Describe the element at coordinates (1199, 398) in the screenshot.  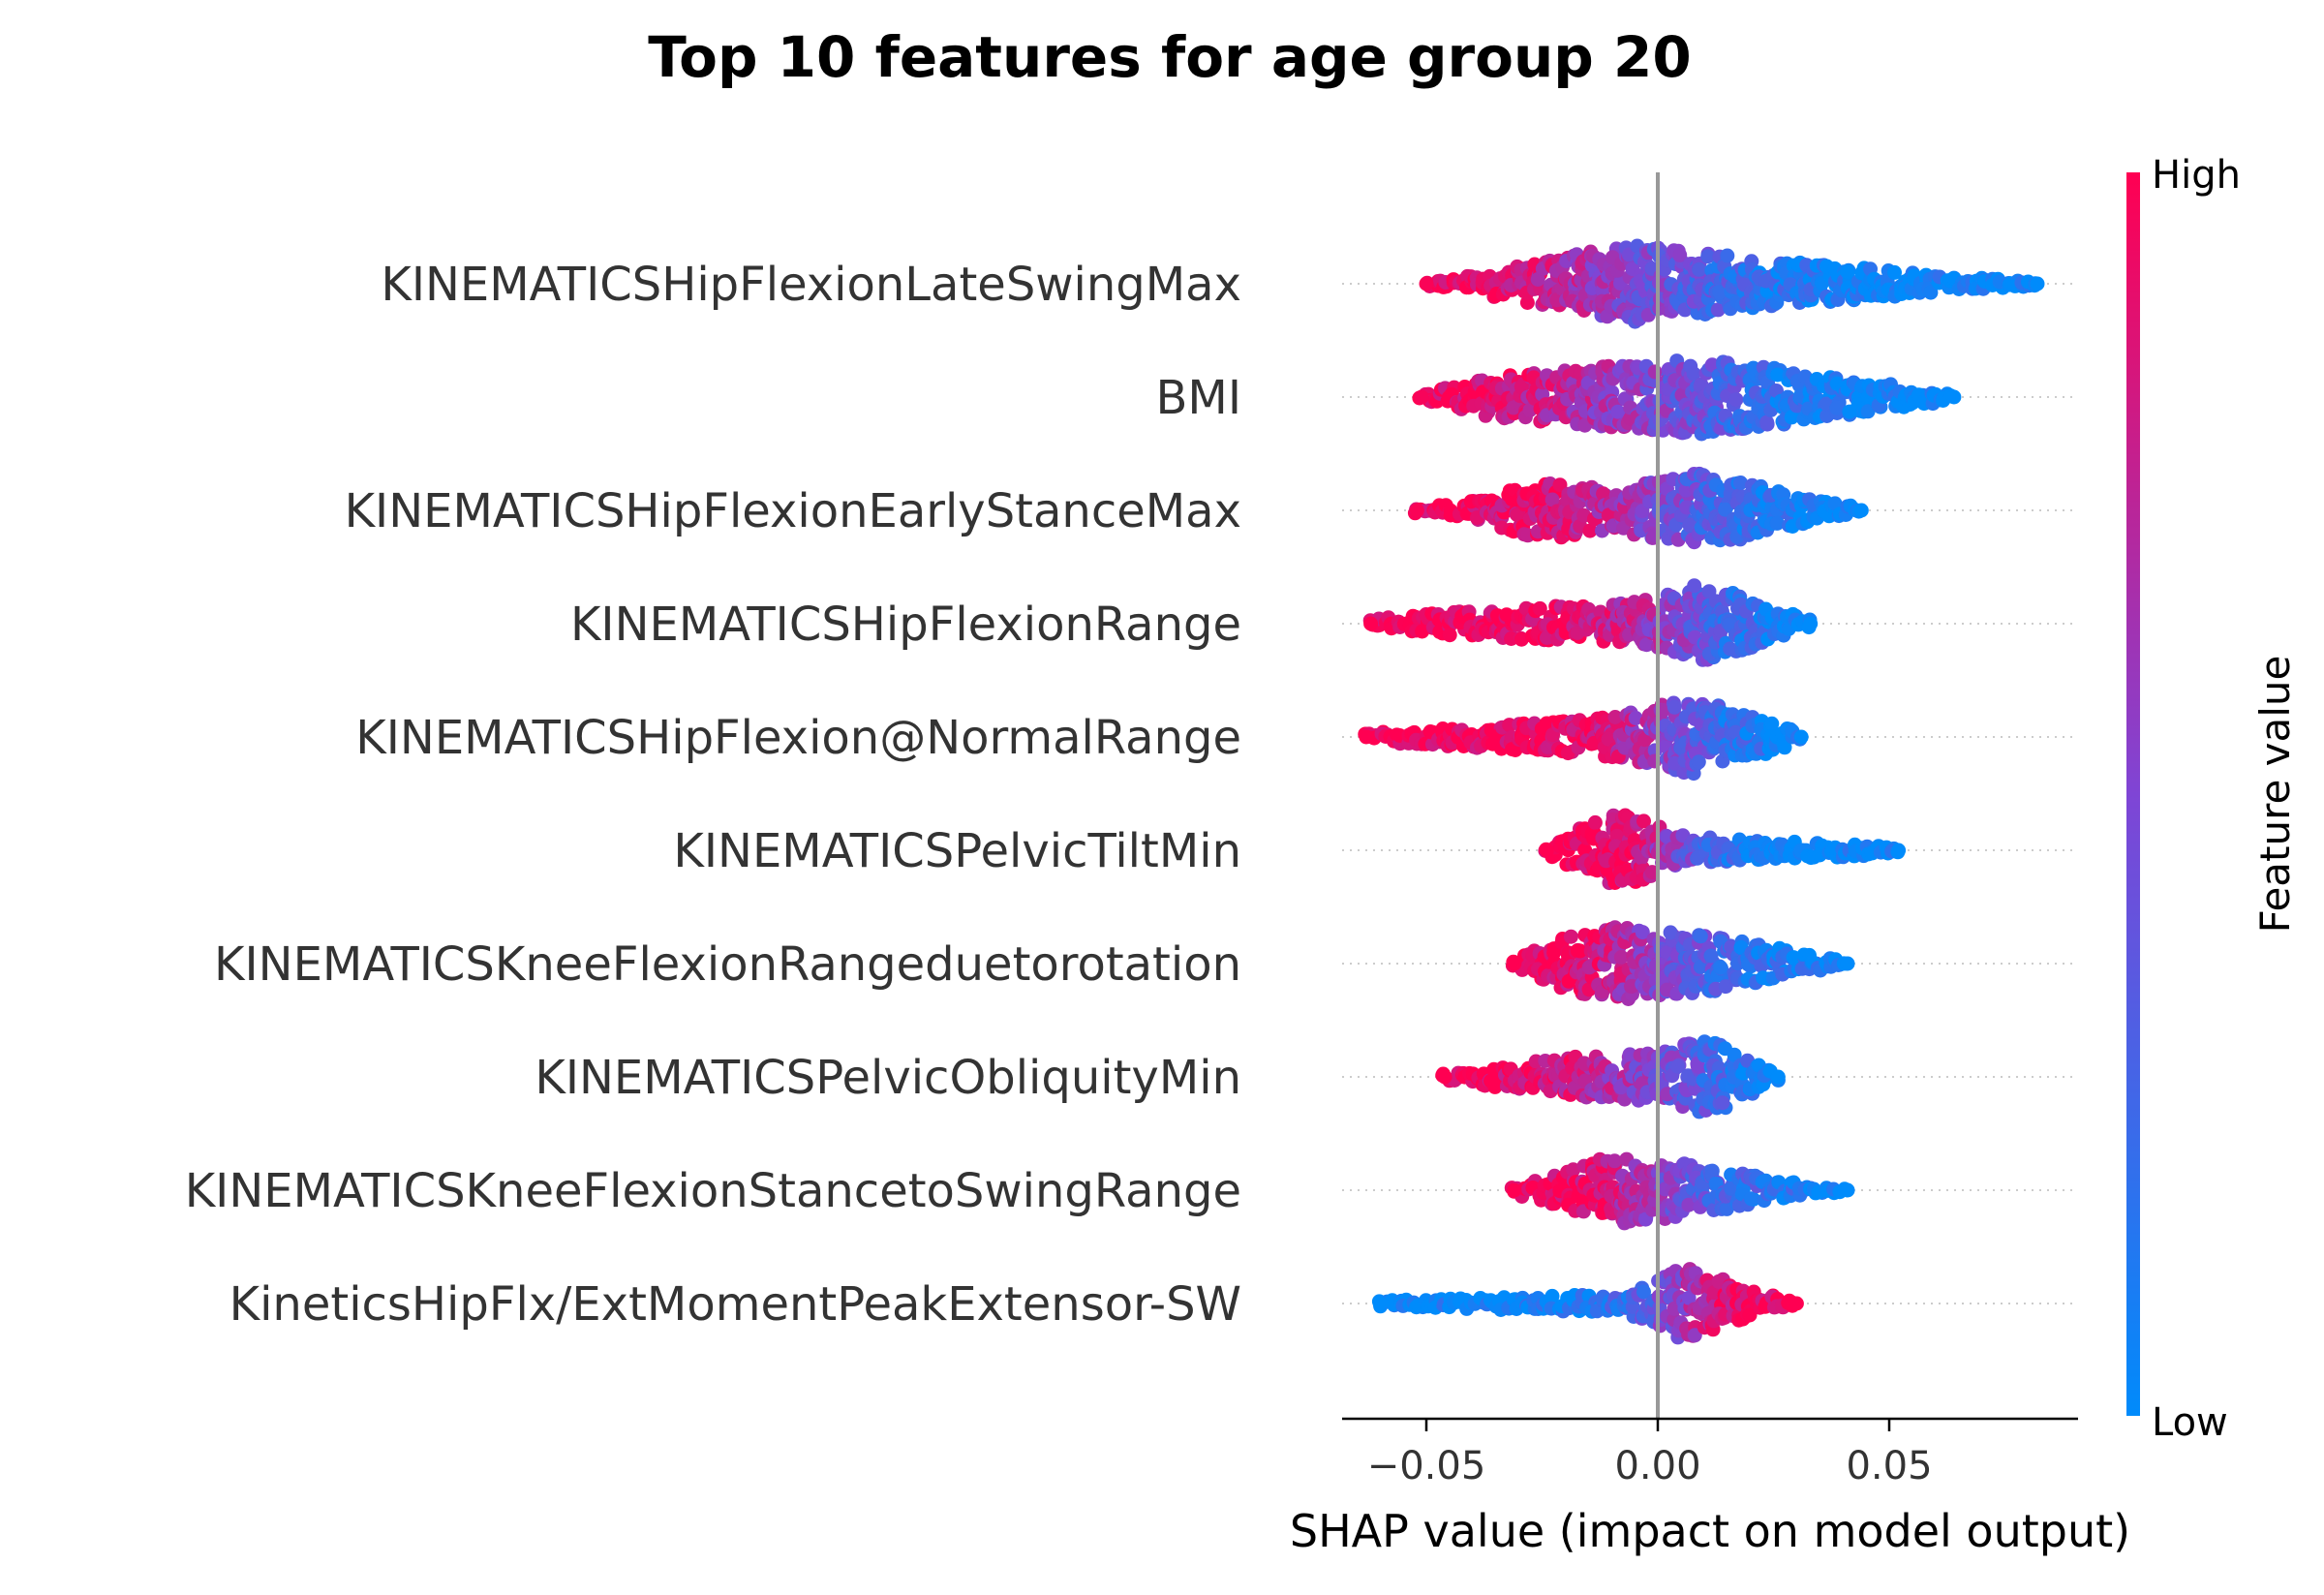
I see `feature-label: BMI` at that location.